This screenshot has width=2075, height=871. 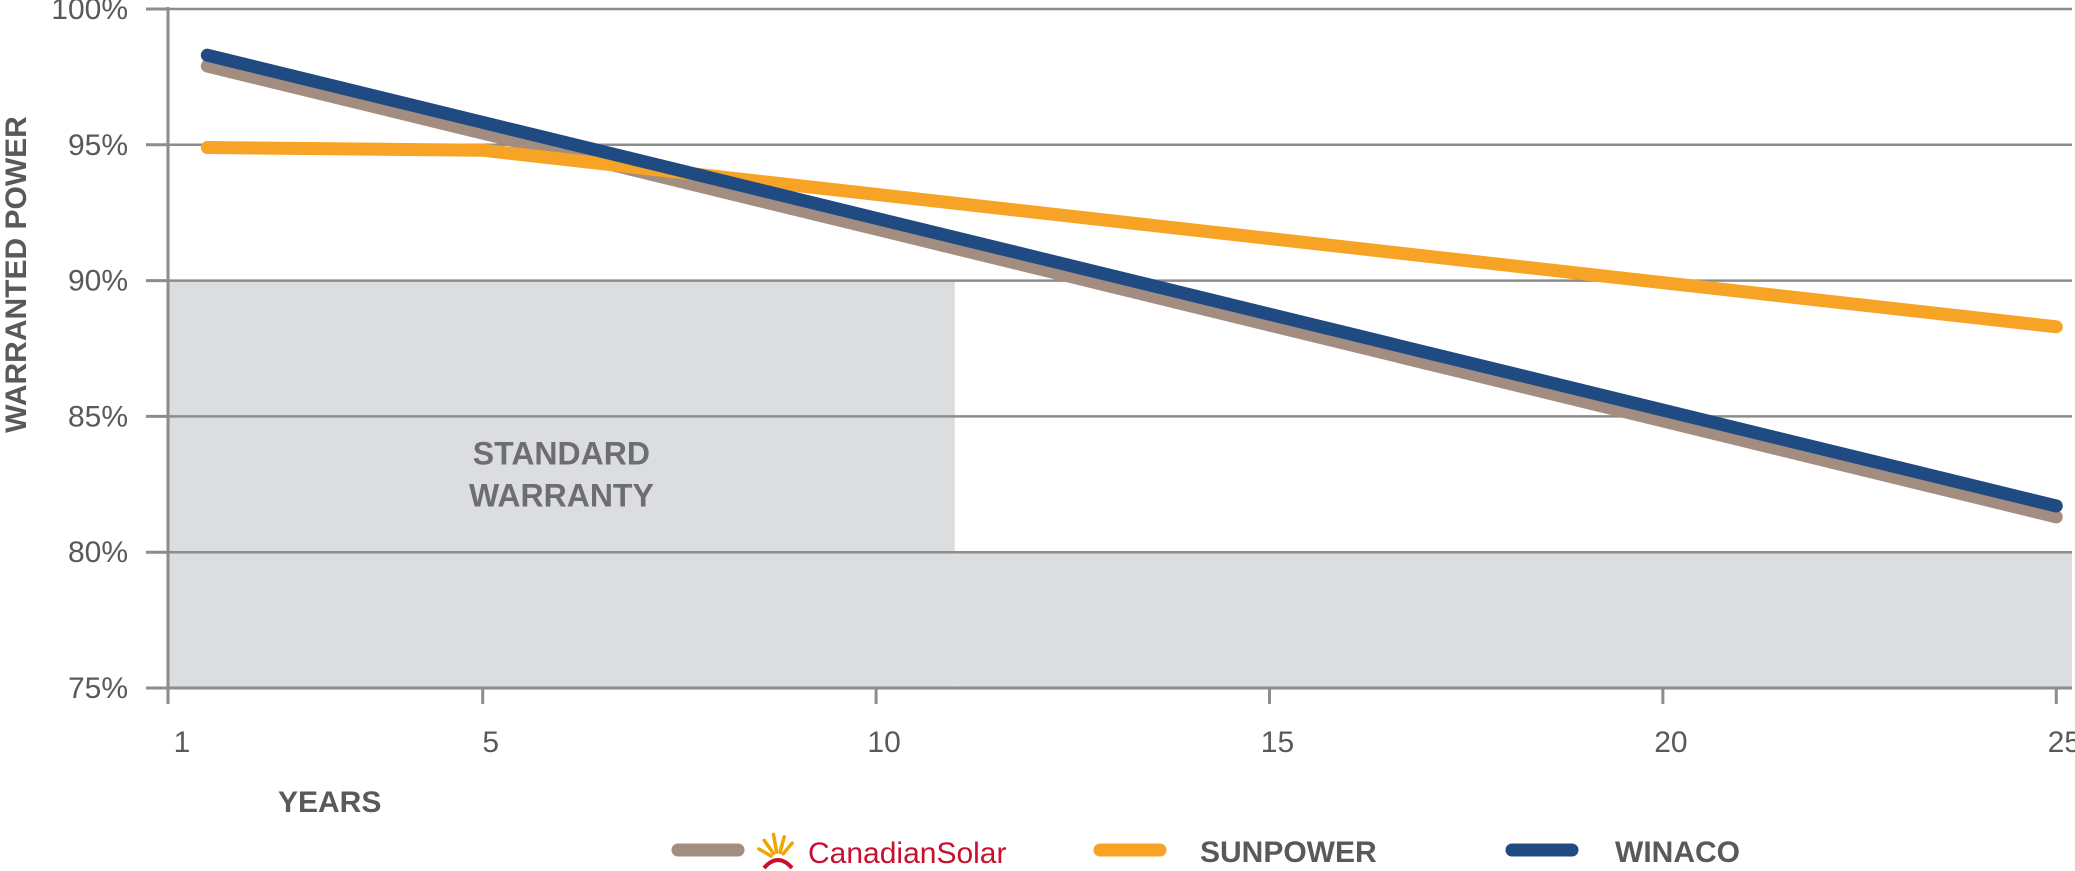 What do you see at coordinates (89, 13) in the screenshot?
I see `y-tick-label: 100%` at bounding box center [89, 13].